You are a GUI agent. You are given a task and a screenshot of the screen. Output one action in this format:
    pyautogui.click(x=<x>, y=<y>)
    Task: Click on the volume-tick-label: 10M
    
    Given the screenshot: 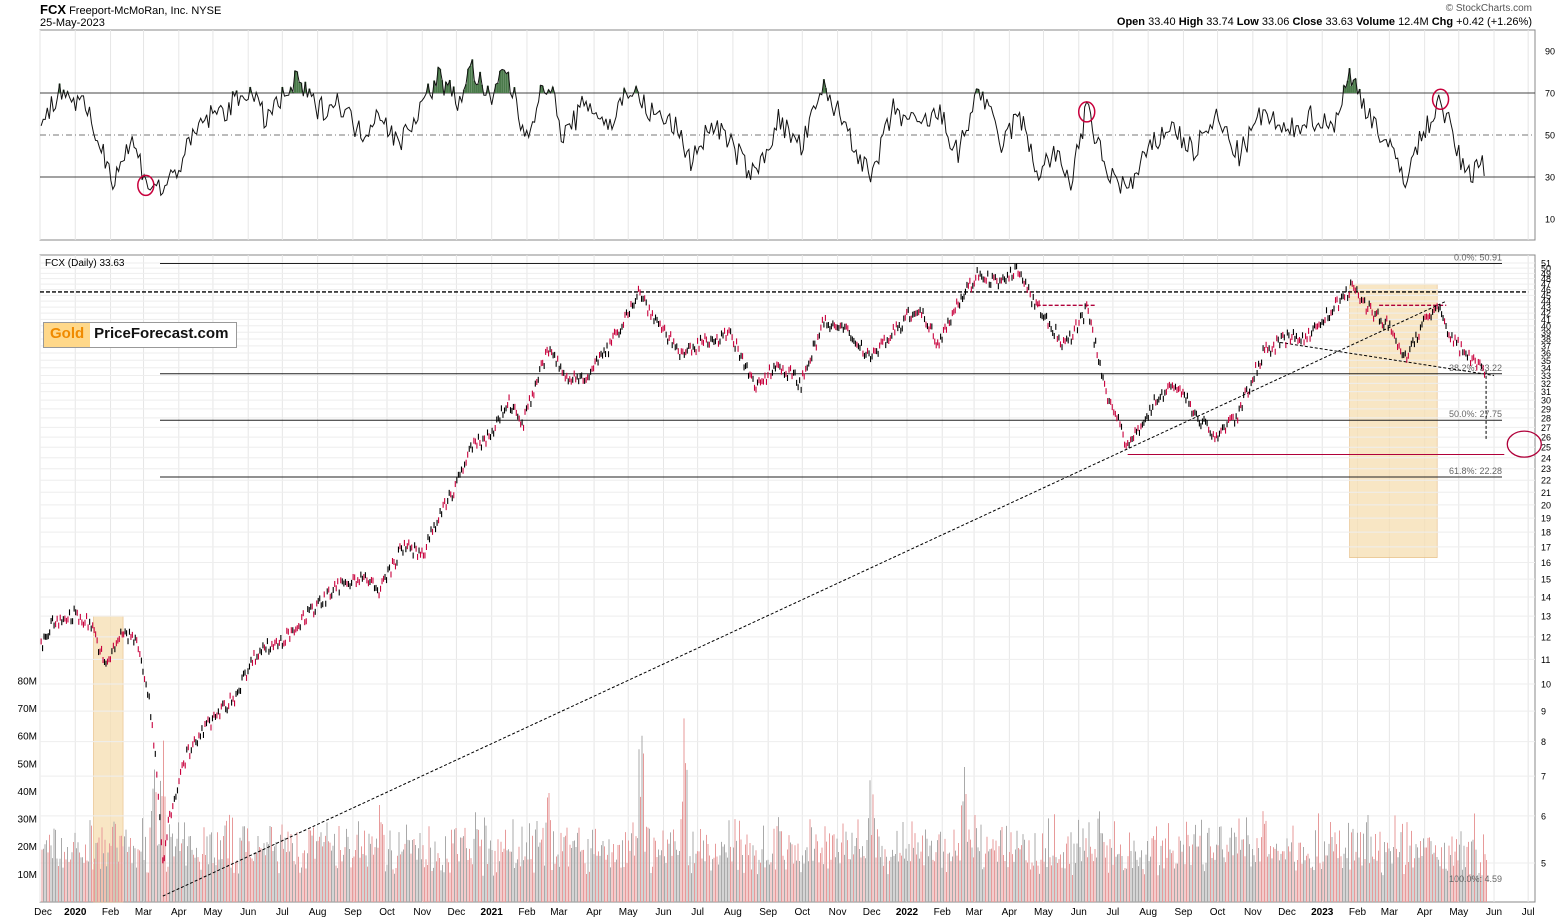 What is the action you would take?
    pyautogui.click(x=27, y=875)
    